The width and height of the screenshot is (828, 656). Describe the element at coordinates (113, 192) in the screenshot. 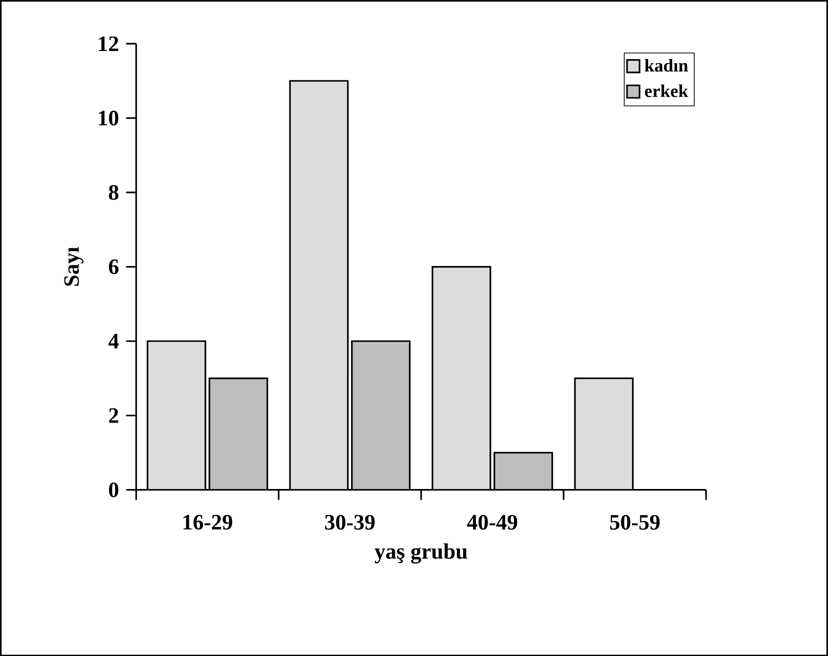

I see `y-tick-label: 8` at that location.